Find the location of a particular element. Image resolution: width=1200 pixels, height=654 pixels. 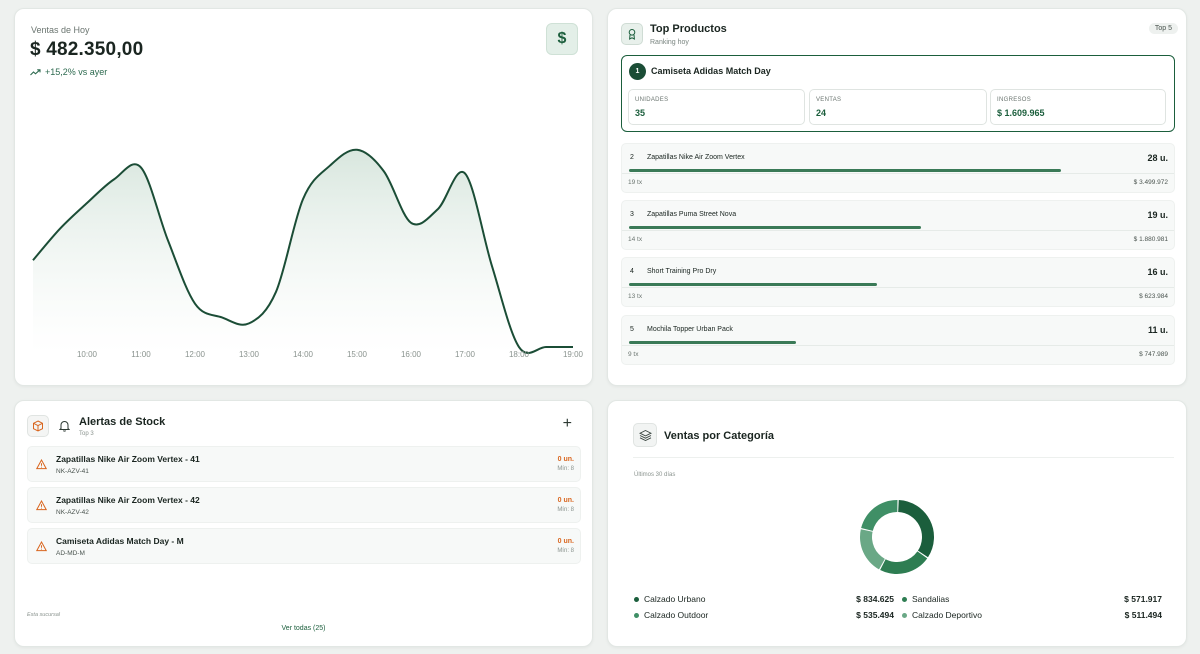

sales-amount: $ 482.350,00 is located at coordinates (87, 49).